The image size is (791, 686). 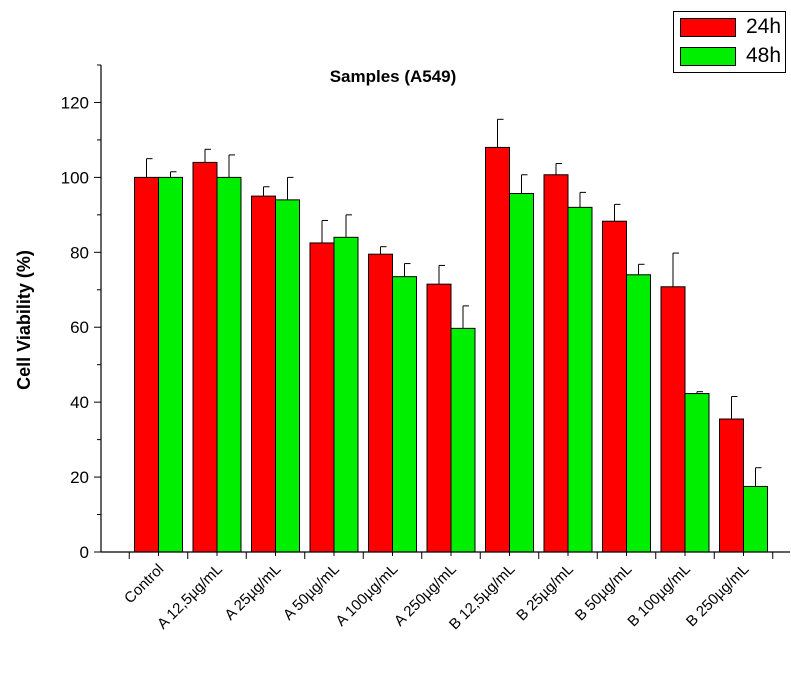 I want to click on y-tick-label-80: 80, so click(x=79, y=252).